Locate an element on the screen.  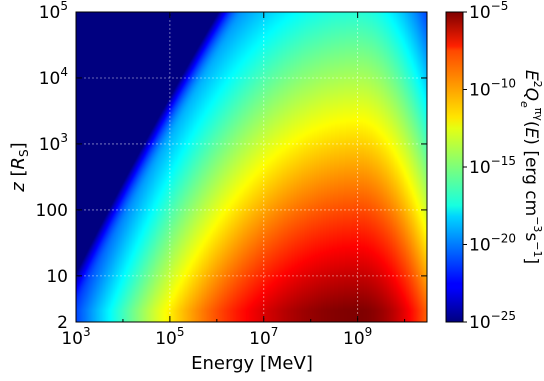
colorbar-label: E2Qeπγ(E) [erg cm−3s−1] is located at coordinates (531, 167).